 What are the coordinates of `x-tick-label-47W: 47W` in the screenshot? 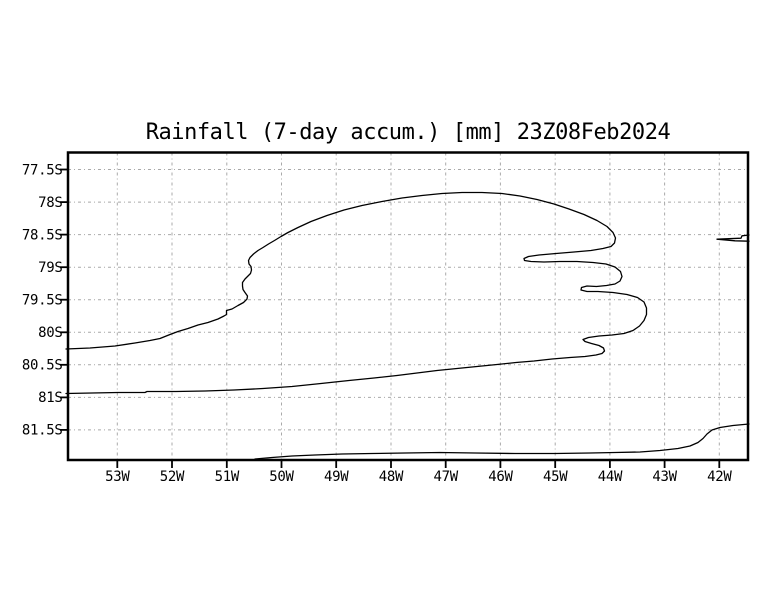 It's located at (446, 477).